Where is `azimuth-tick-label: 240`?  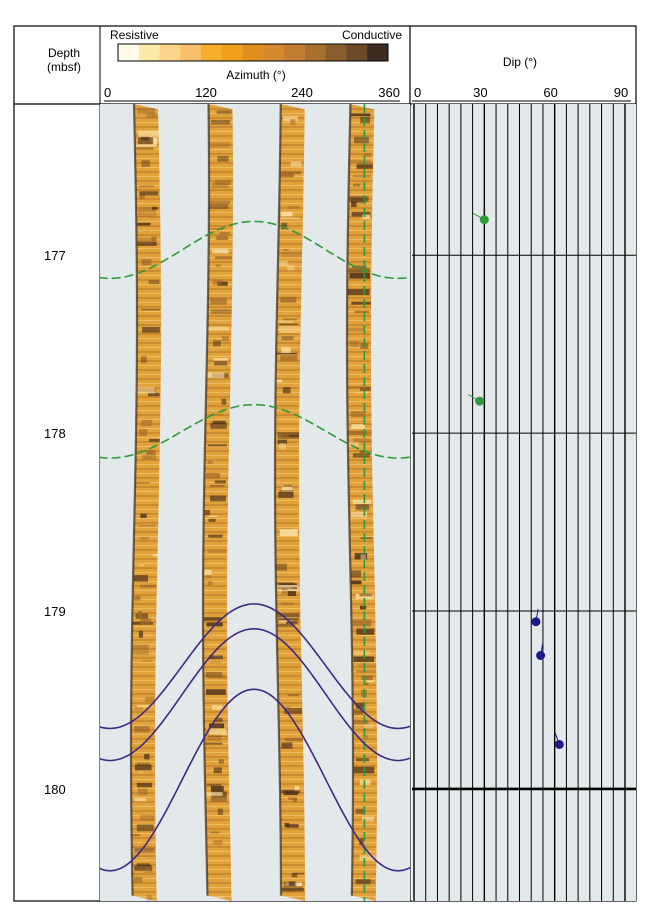
azimuth-tick-label: 240 is located at coordinates (302, 92).